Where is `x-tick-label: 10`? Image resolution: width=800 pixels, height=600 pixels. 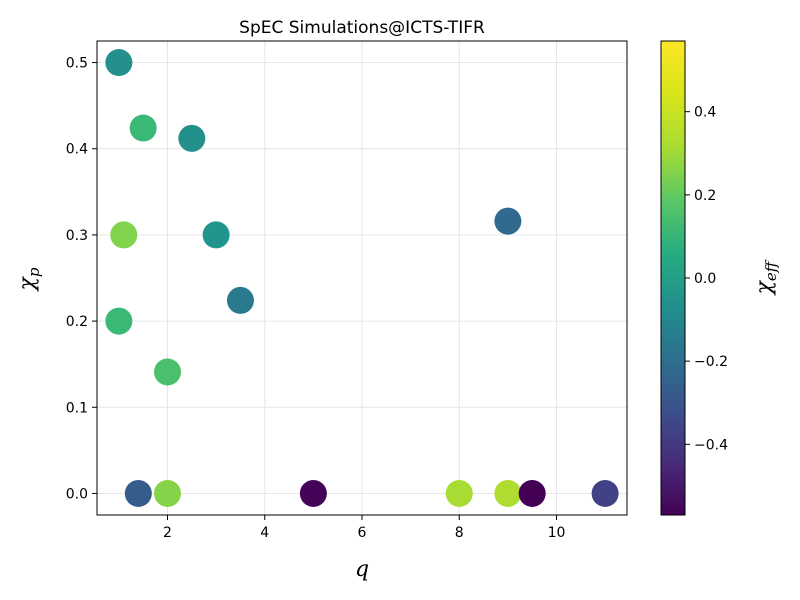
x-tick-label: 10 is located at coordinates (557, 533).